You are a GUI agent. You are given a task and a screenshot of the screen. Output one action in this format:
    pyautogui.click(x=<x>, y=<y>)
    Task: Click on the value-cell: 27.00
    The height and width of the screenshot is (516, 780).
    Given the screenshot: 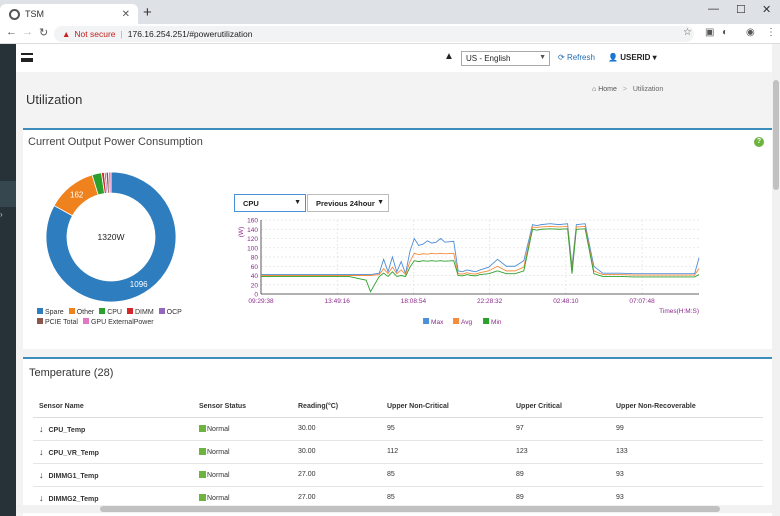 What is the action you would take?
    pyautogui.click(x=336, y=475)
    